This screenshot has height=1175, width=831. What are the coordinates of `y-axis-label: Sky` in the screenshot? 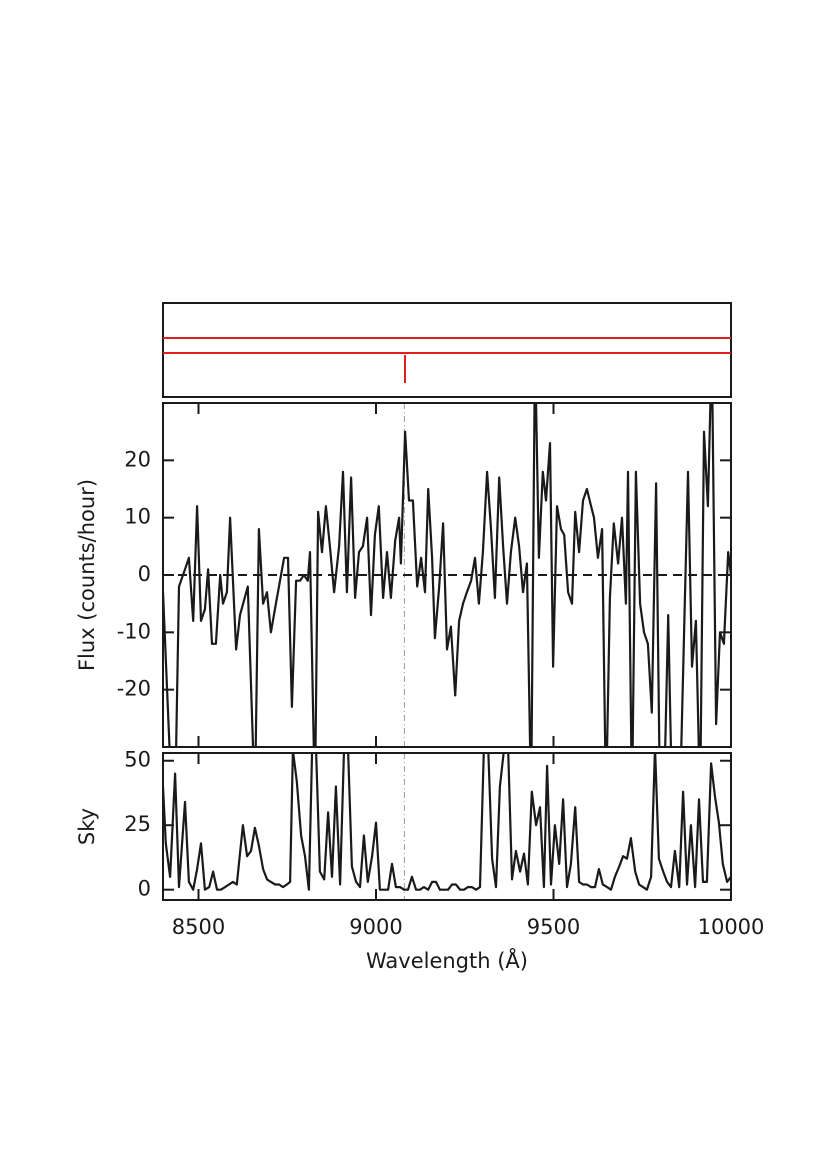 It's located at (87, 826).